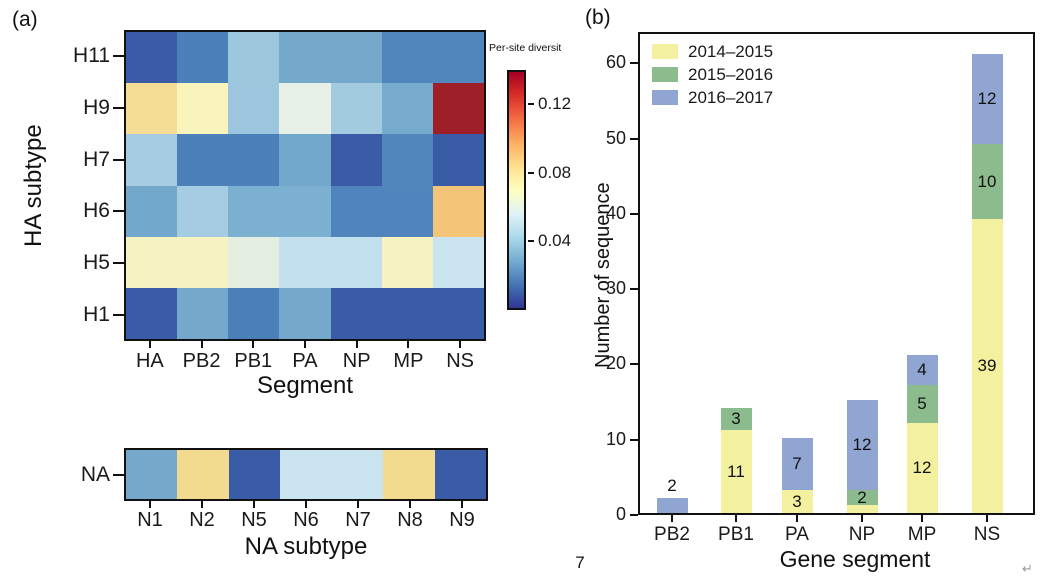 This screenshot has height=588, width=1058. What do you see at coordinates (855, 559) in the screenshot?
I see `bar-x-axis-title: Gene segment` at bounding box center [855, 559].